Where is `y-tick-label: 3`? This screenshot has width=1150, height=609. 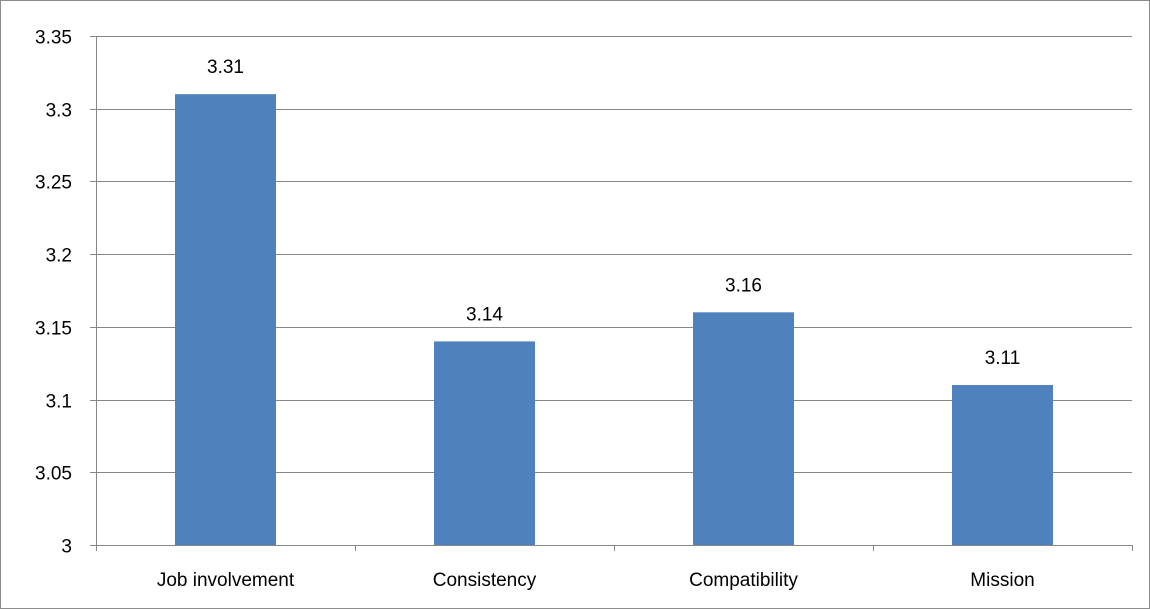 y-tick-label: 3 is located at coordinates (66, 547).